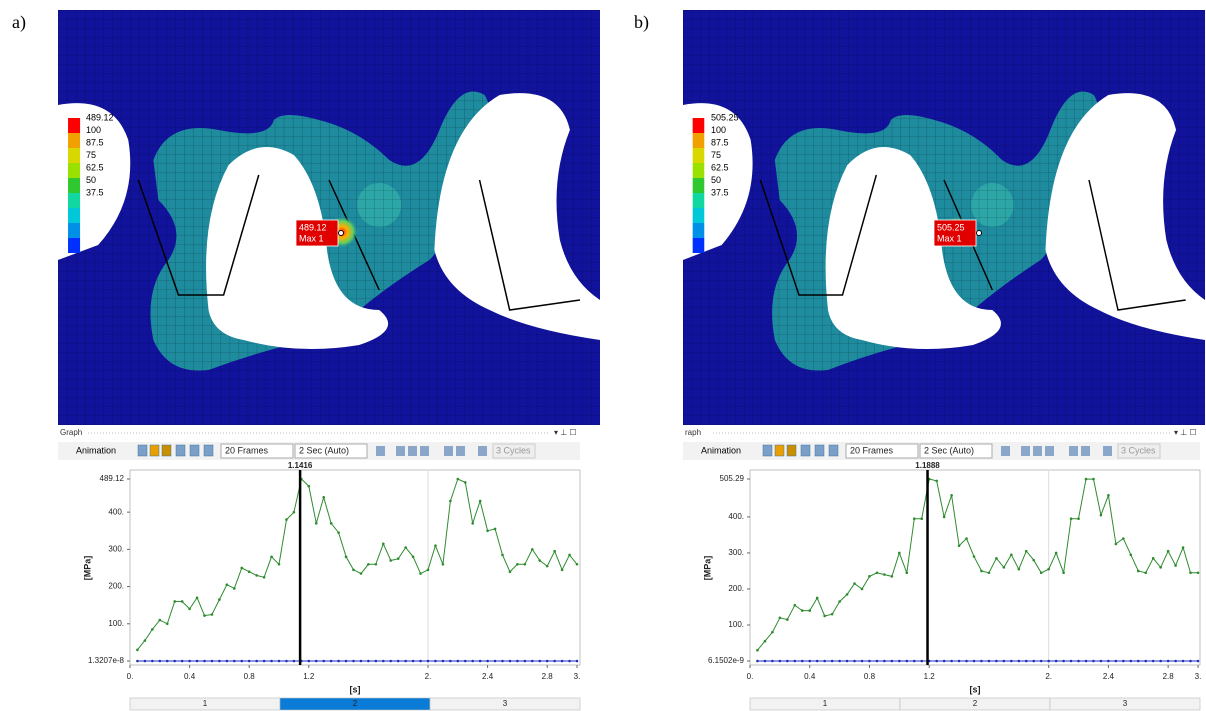  What do you see at coordinates (96, 450) in the screenshot?
I see `animation-label: Animation` at bounding box center [96, 450].